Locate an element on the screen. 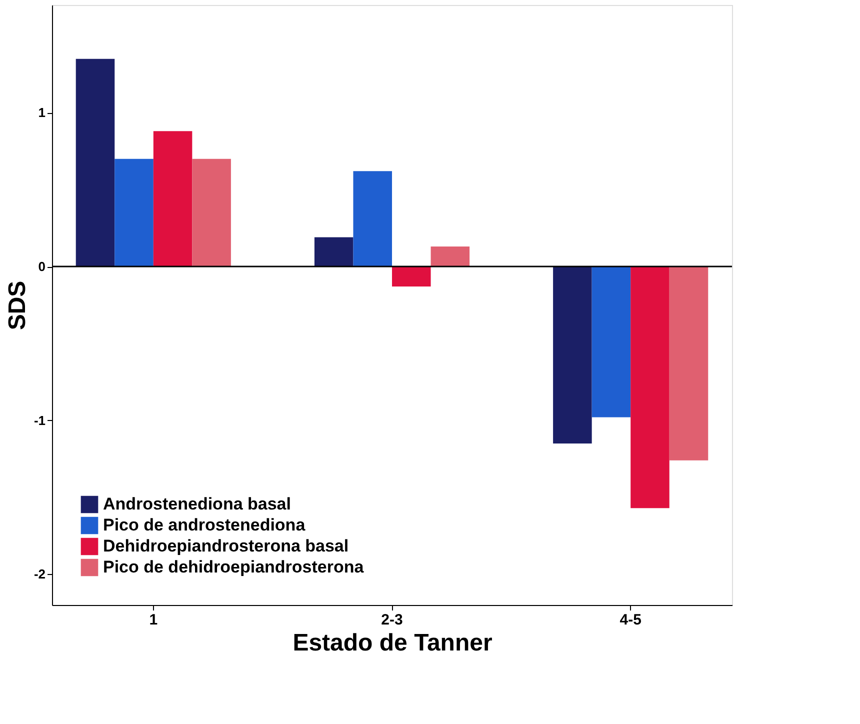 This screenshot has height=724, width=860. x-tick-label: 4-5 is located at coordinates (631, 620).